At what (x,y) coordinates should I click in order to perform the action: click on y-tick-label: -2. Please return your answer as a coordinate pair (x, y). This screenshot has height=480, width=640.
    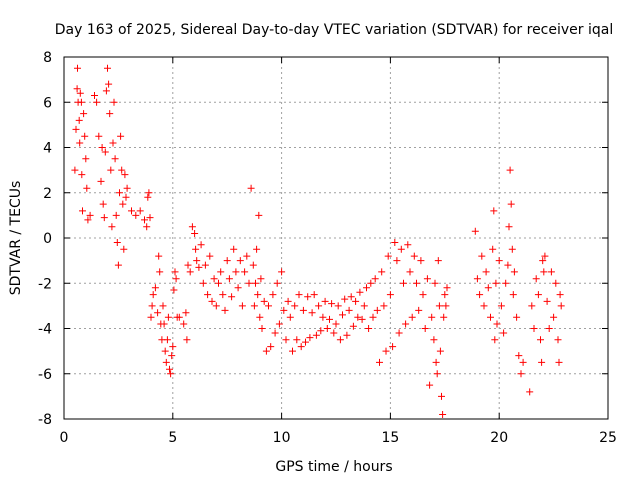
    Looking at the image, I should click on (45, 284).